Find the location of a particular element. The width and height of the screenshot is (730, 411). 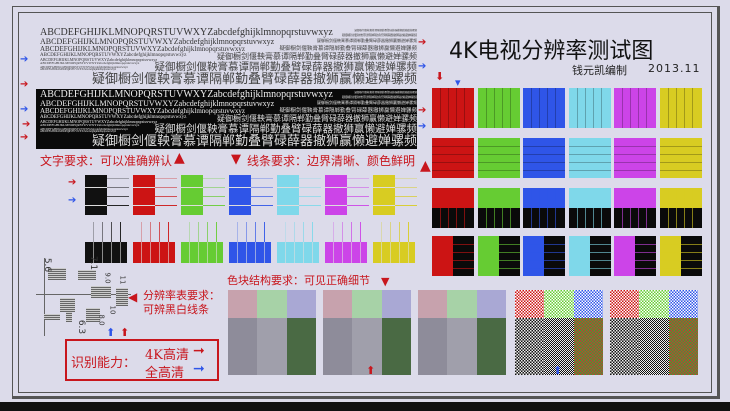

resolution-requirement-line1: 分辨率表要求： is located at coordinates (181, 295).